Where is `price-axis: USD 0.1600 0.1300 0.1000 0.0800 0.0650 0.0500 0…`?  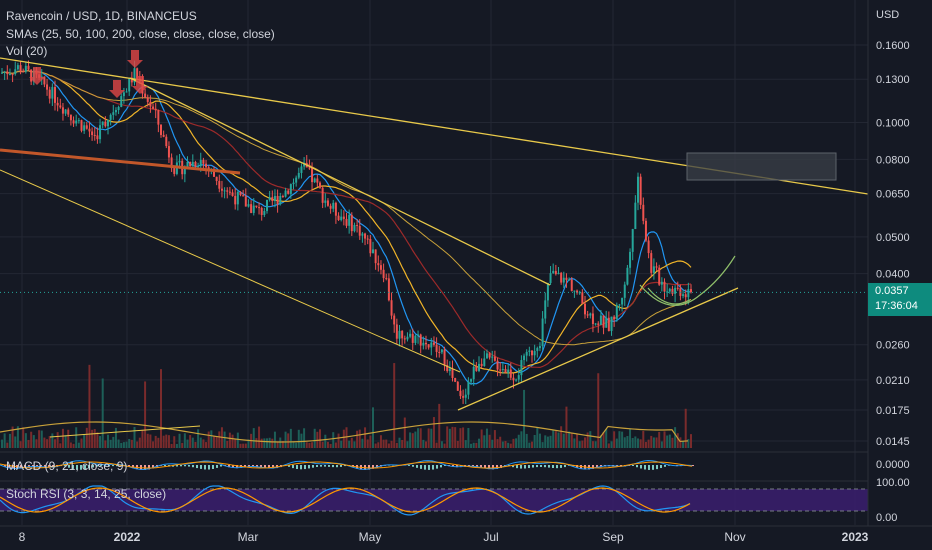
price-axis: USD 0.1600 0.1300 0.1000 0.0800 0.0650 0.0500 0… is located at coordinates (893, 266).